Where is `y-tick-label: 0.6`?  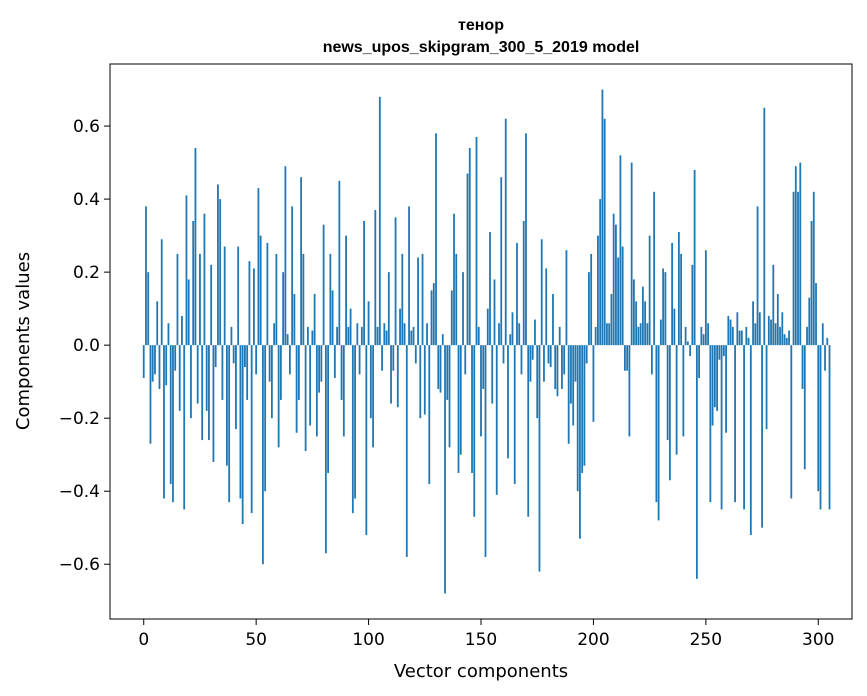
y-tick-label: 0.6 is located at coordinates (86, 127).